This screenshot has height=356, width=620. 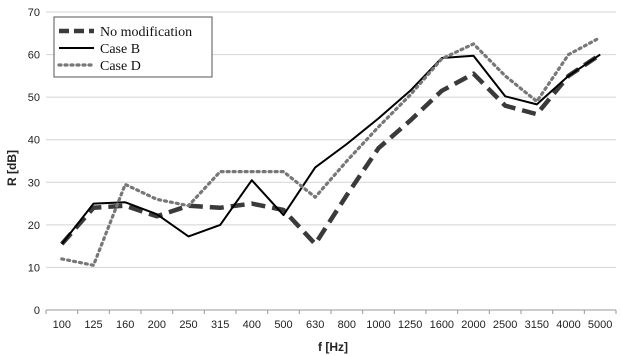 I want to click on x-tick-label: 160, so click(x=125, y=325).